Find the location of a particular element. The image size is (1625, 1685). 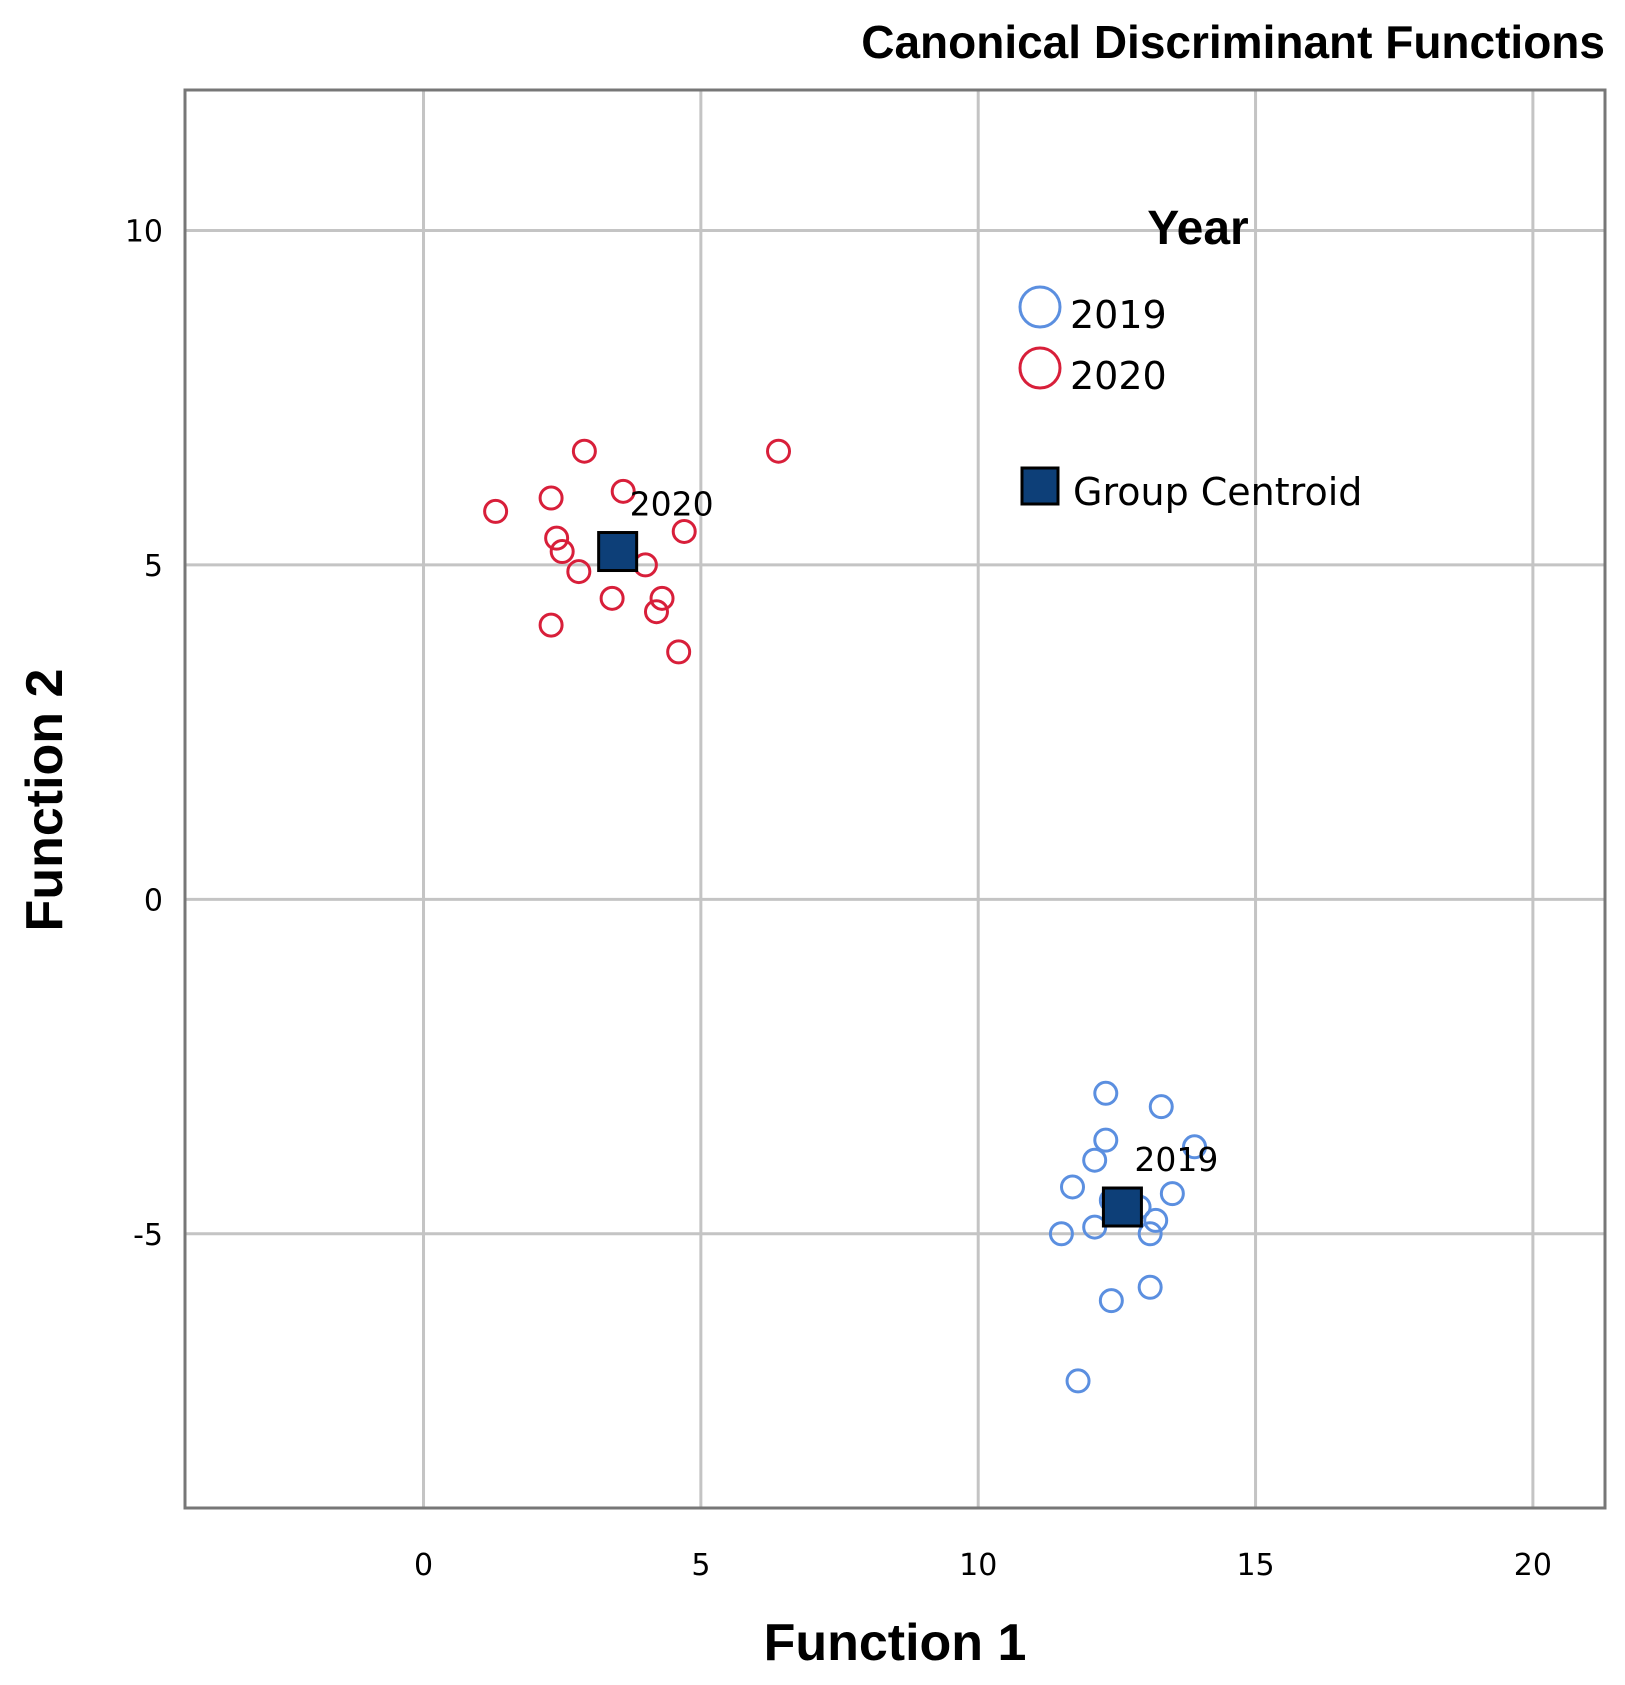

legend-title: Year is located at coordinates (1197, 228).